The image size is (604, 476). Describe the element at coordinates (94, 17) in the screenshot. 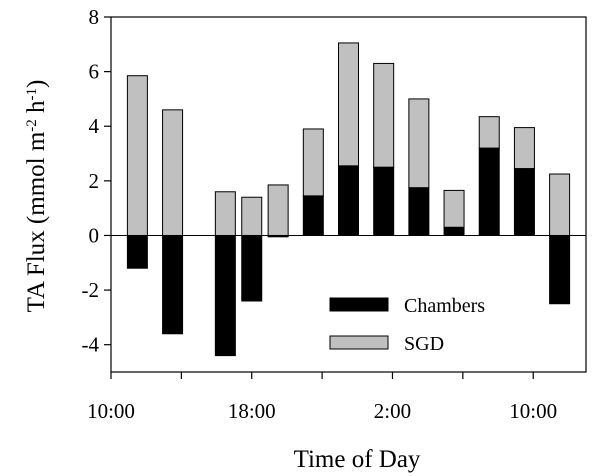

I see `y-tick-label: 8` at that location.